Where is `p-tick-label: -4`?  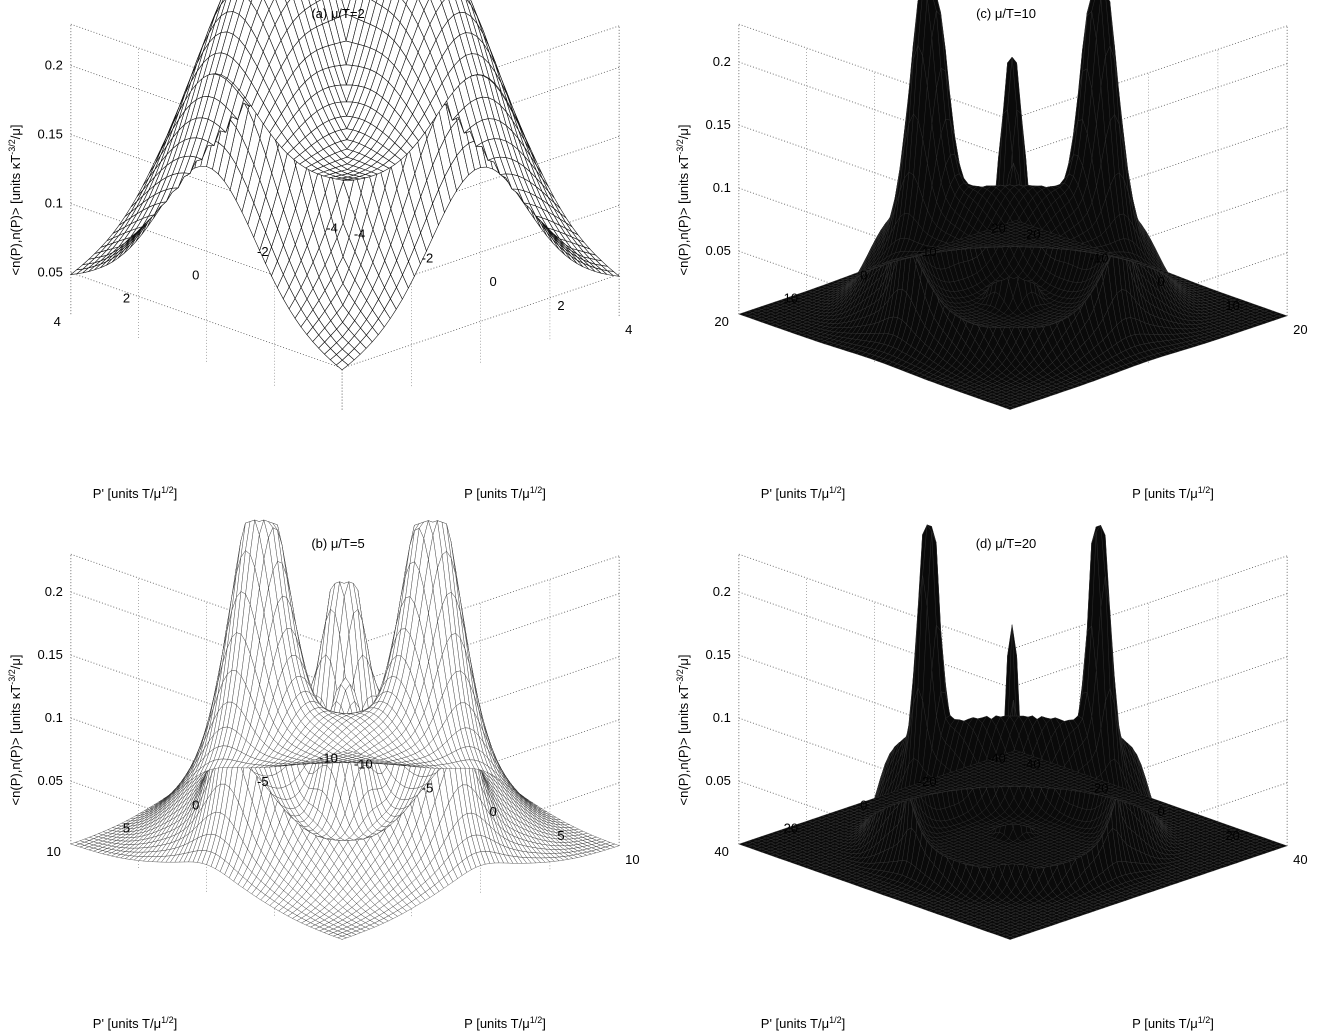 p-tick-label: -4 is located at coordinates (360, 233).